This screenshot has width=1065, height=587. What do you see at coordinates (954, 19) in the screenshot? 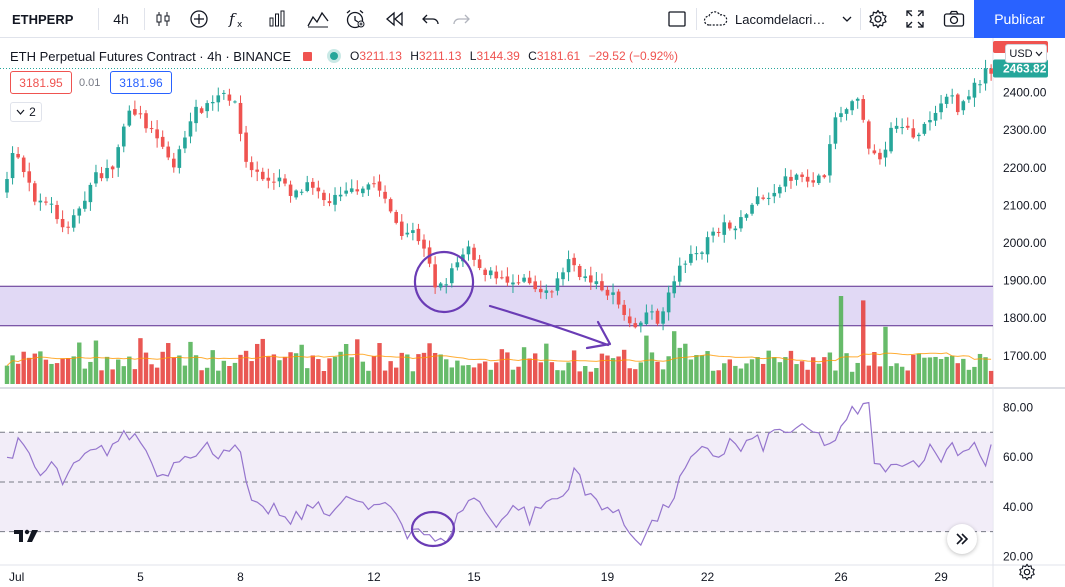
I see `camera-icon` at bounding box center [954, 19].